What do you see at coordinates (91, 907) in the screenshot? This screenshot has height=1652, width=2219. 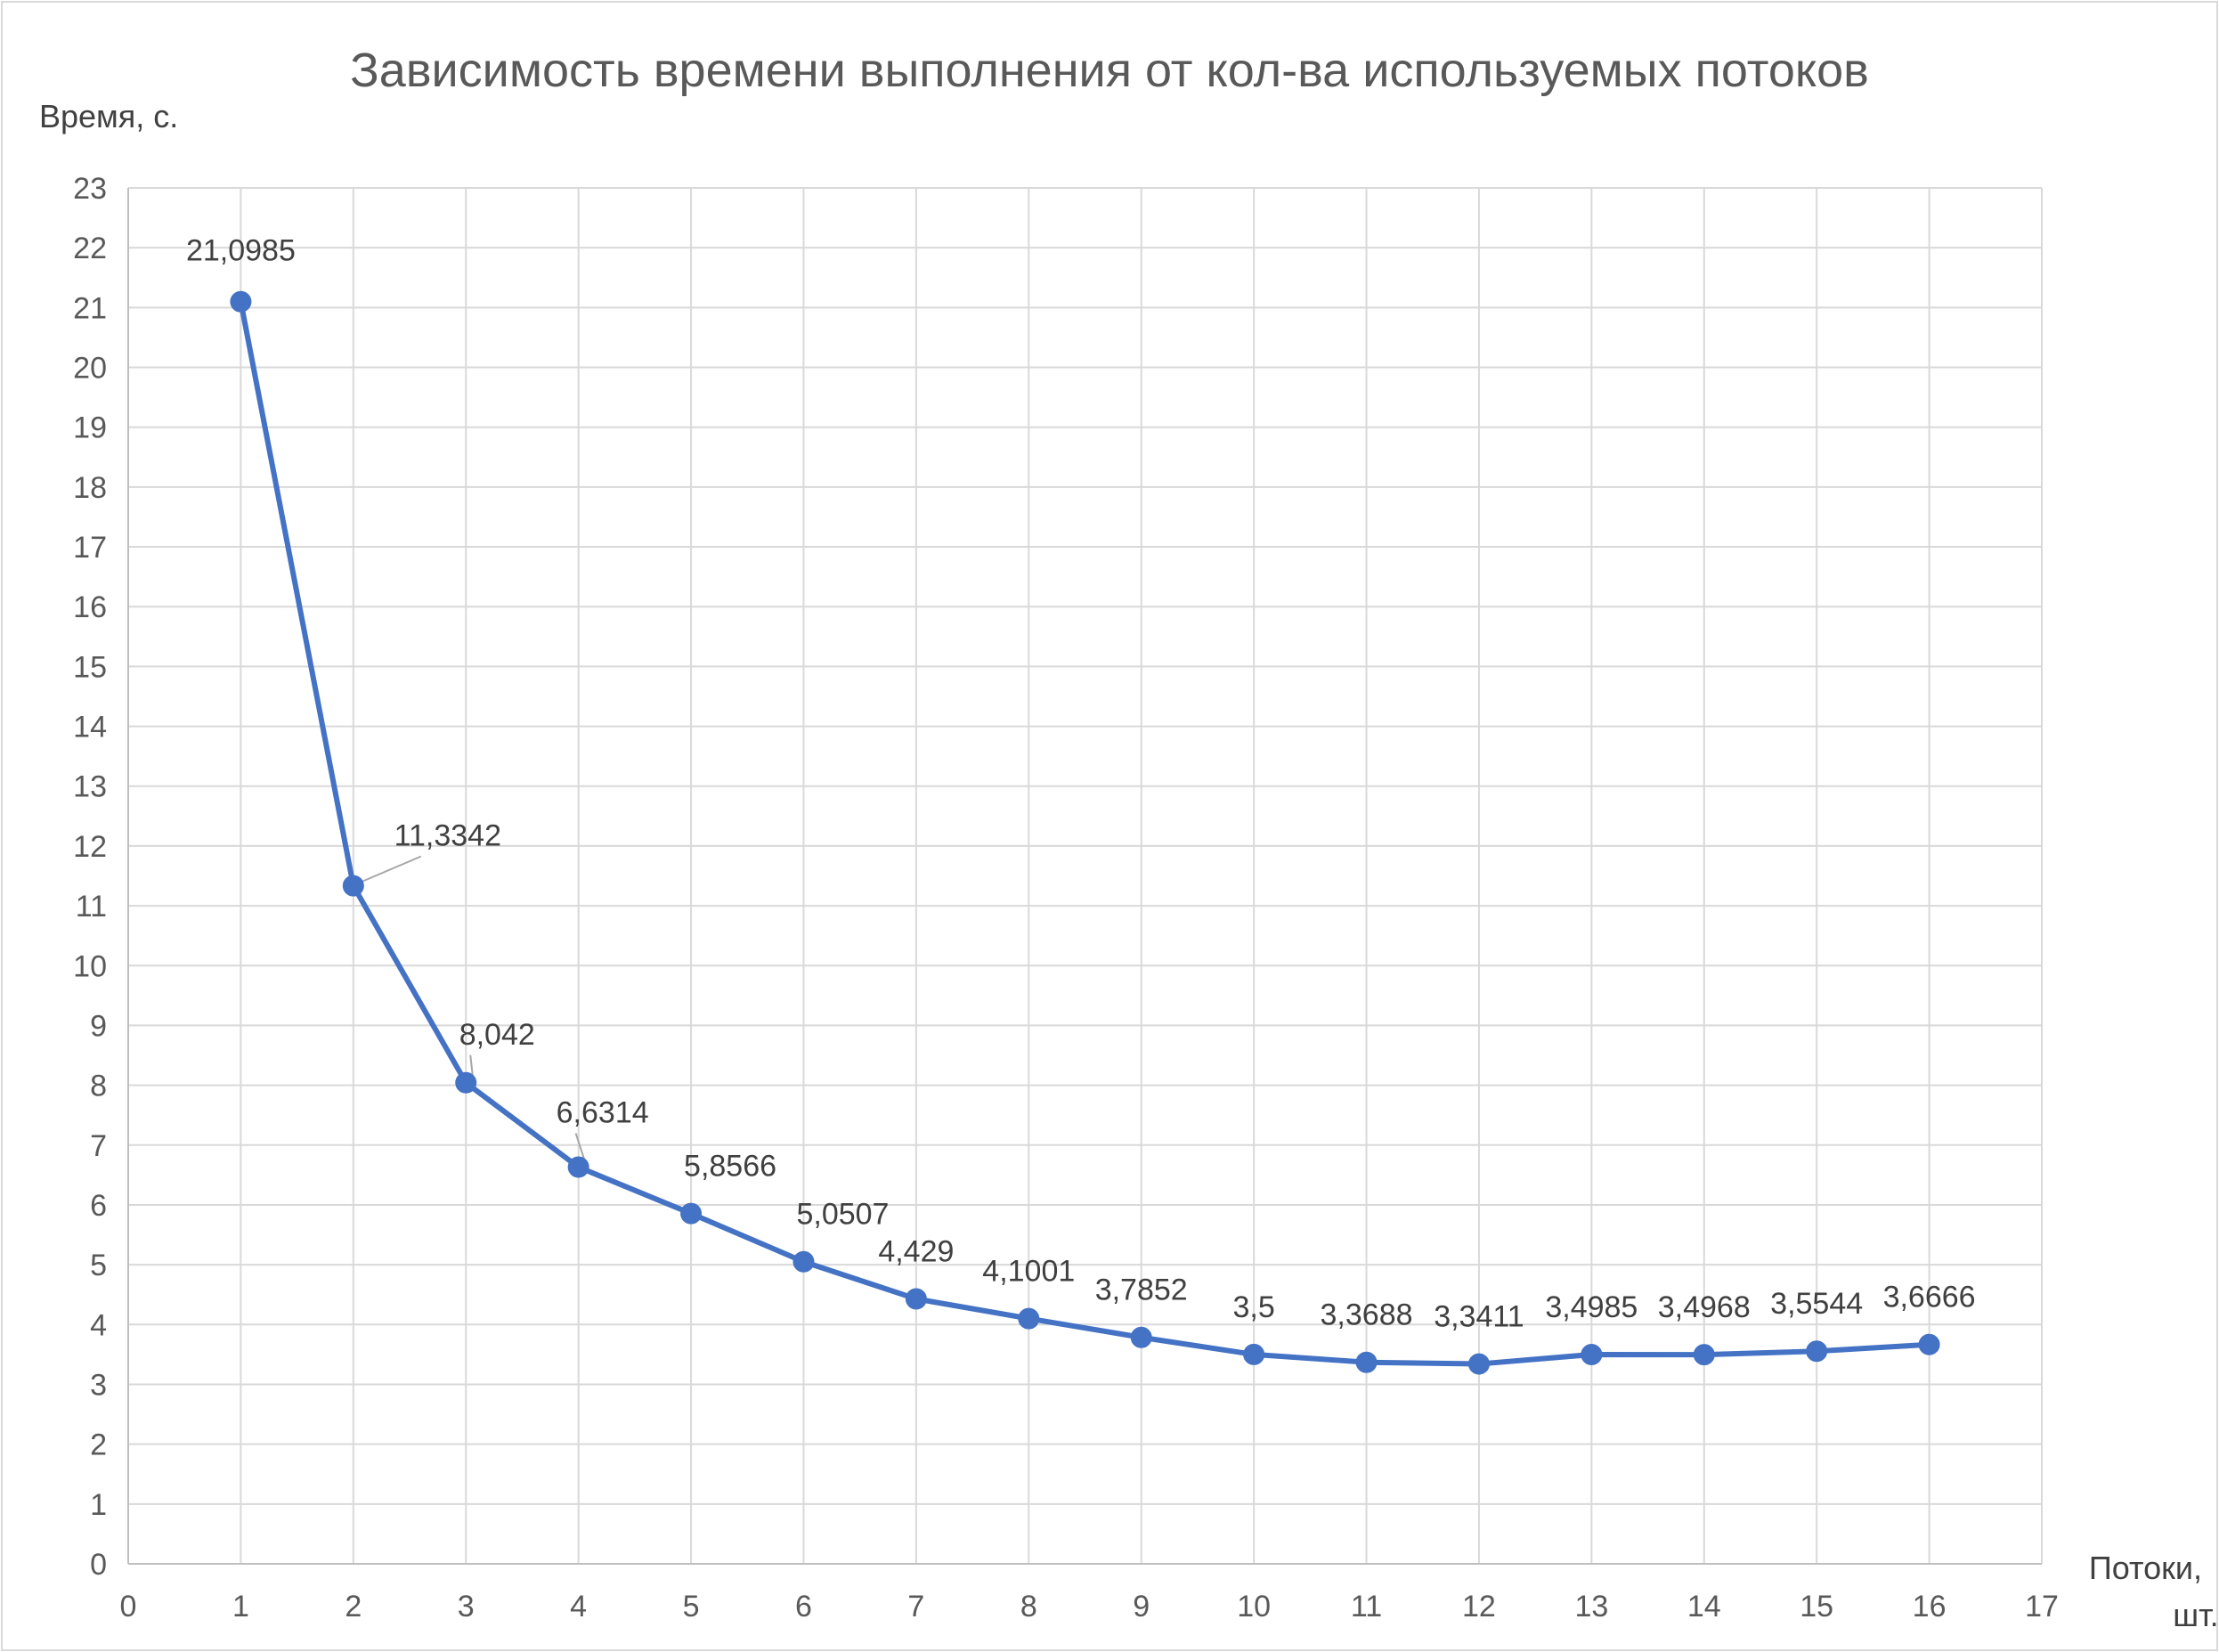 I see `y-tick-label: 11` at bounding box center [91, 907].